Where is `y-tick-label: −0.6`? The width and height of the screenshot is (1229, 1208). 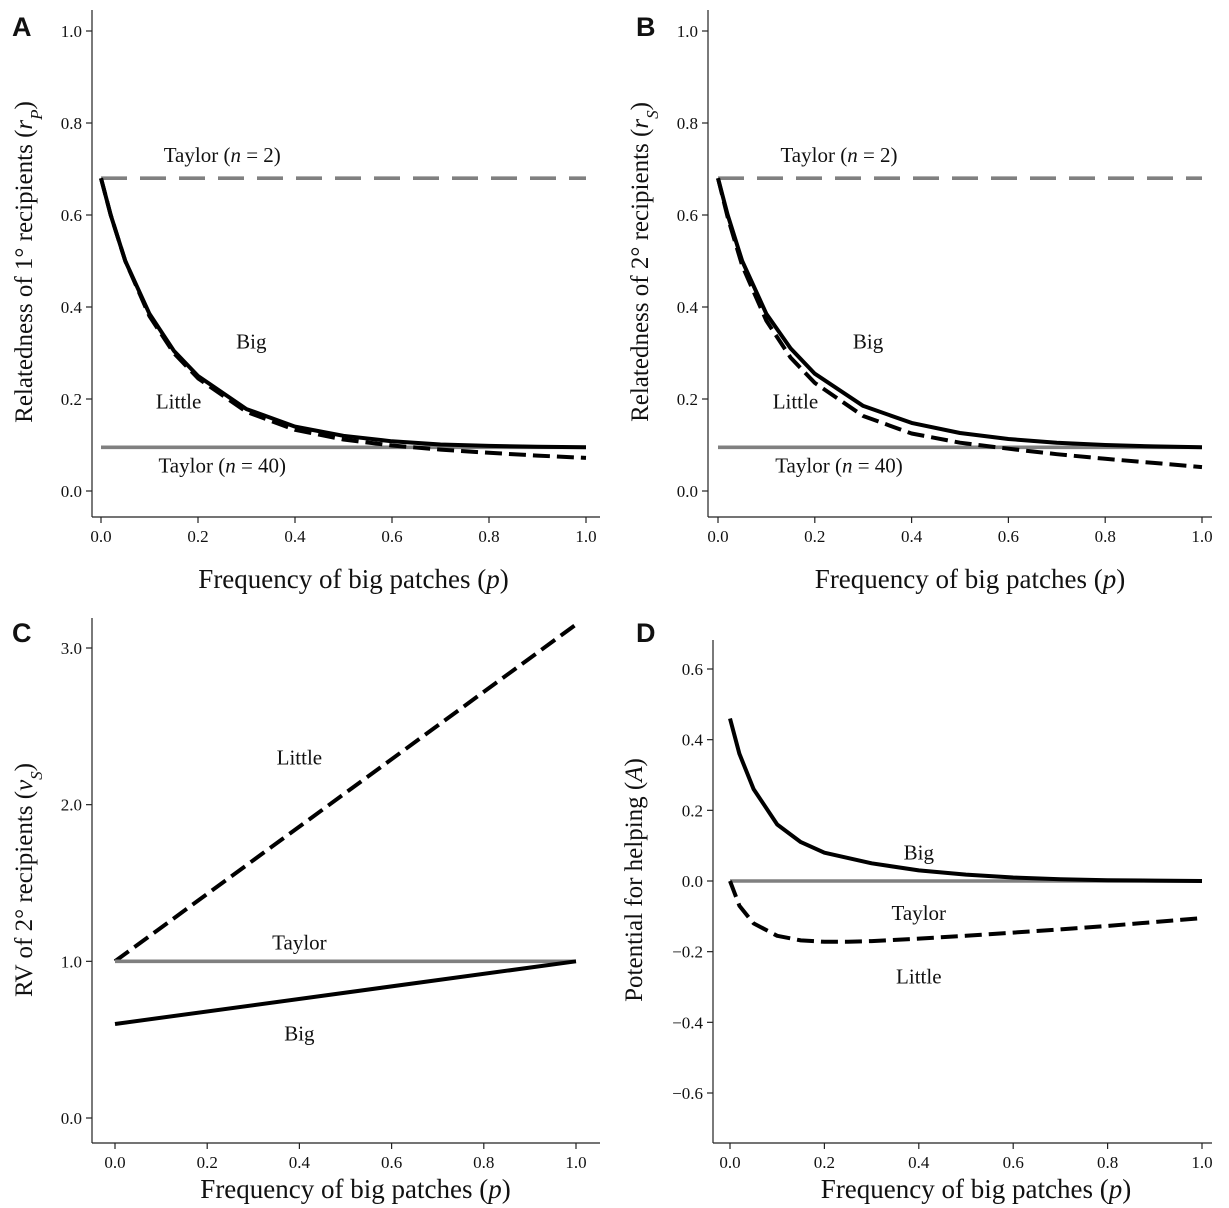
y-tick-label: −0.6 is located at coordinates (687, 1093).